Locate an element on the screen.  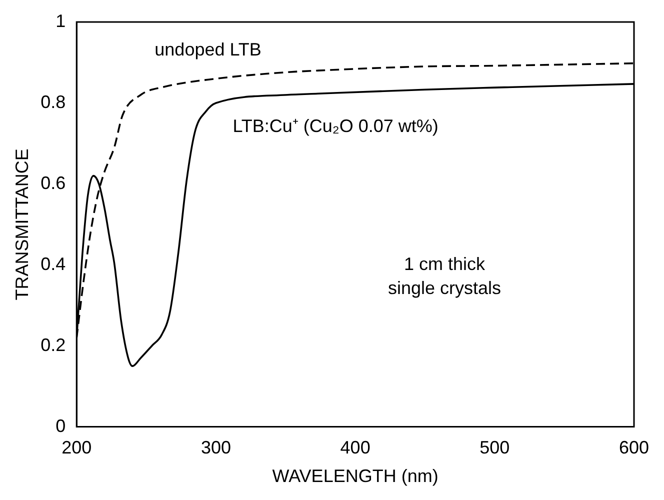
x-tick-label: 500 is located at coordinates (495, 448).